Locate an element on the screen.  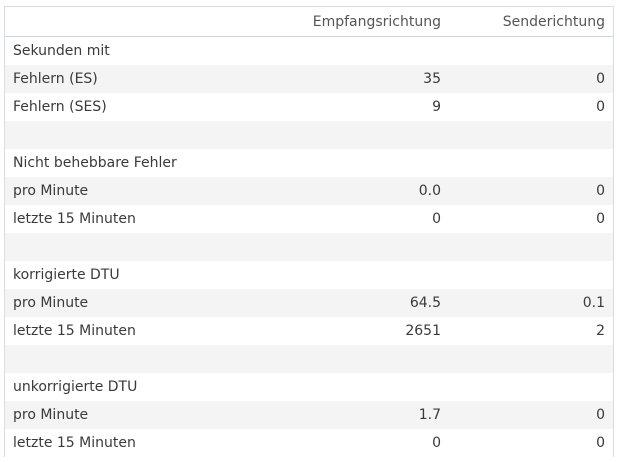
table-row: pro Minute 64.5 0.1 is located at coordinates (309, 303).